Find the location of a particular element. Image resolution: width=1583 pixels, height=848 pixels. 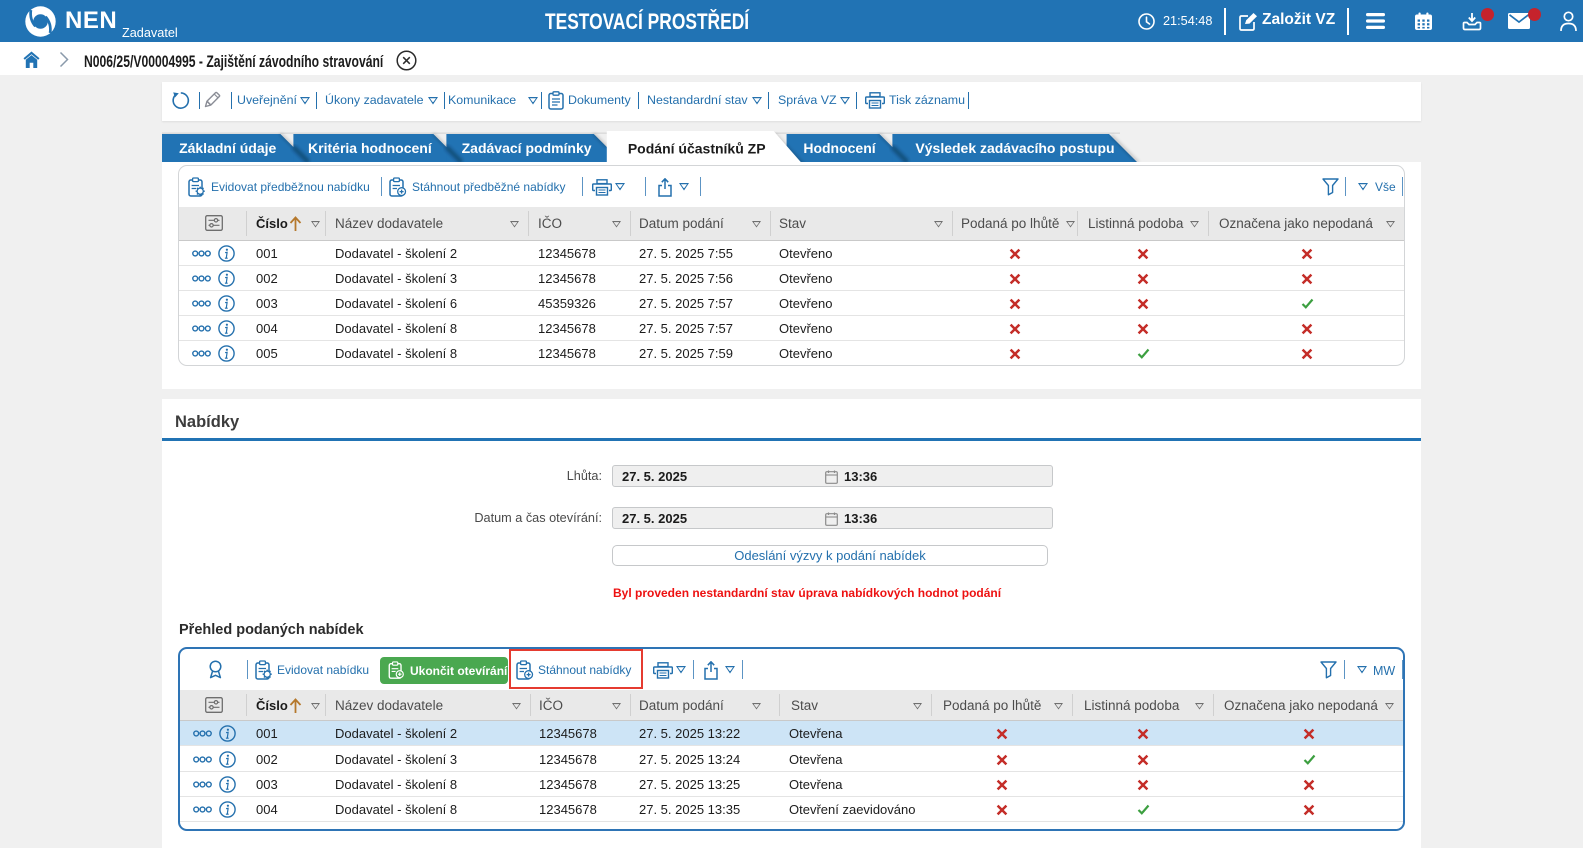

svg-text: Kritéria hodnocení is located at coordinates (370, 148).